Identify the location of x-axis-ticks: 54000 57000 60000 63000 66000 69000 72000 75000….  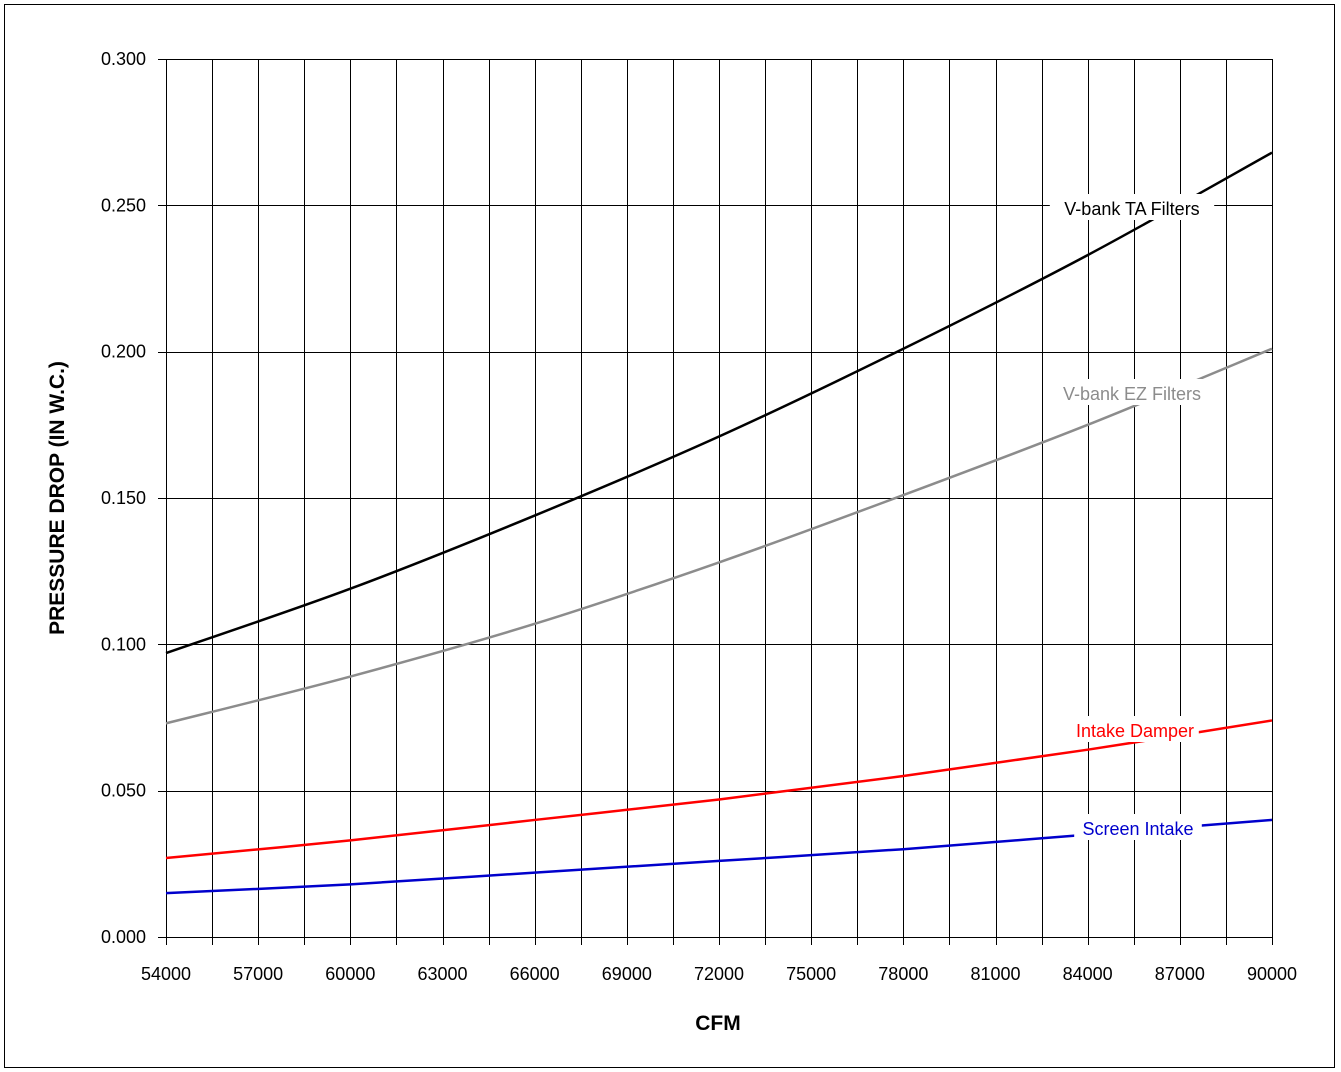
(719, 974).